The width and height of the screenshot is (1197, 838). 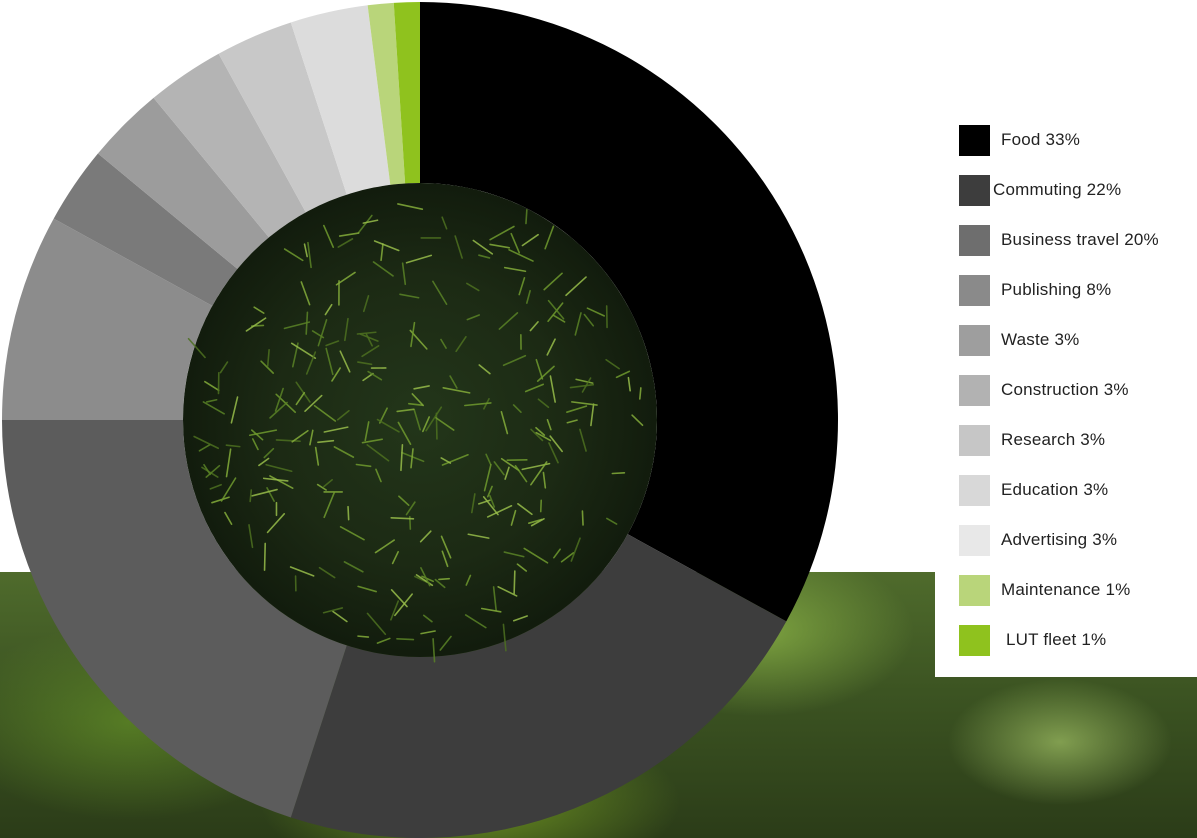 What do you see at coordinates (1057, 189) in the screenshot?
I see `legend-label: Commuting 22%` at bounding box center [1057, 189].